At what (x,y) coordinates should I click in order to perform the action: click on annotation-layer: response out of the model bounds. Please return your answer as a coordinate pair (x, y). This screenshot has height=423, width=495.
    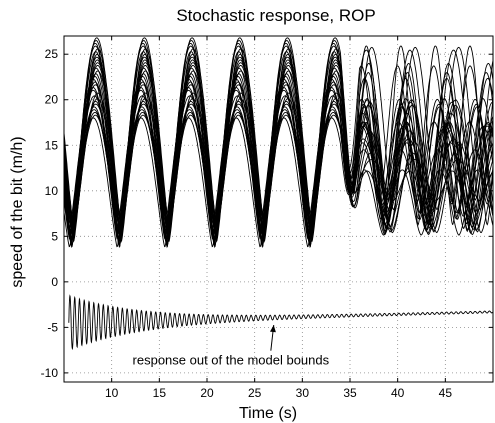
    Looking at the image, I should click on (231, 346).